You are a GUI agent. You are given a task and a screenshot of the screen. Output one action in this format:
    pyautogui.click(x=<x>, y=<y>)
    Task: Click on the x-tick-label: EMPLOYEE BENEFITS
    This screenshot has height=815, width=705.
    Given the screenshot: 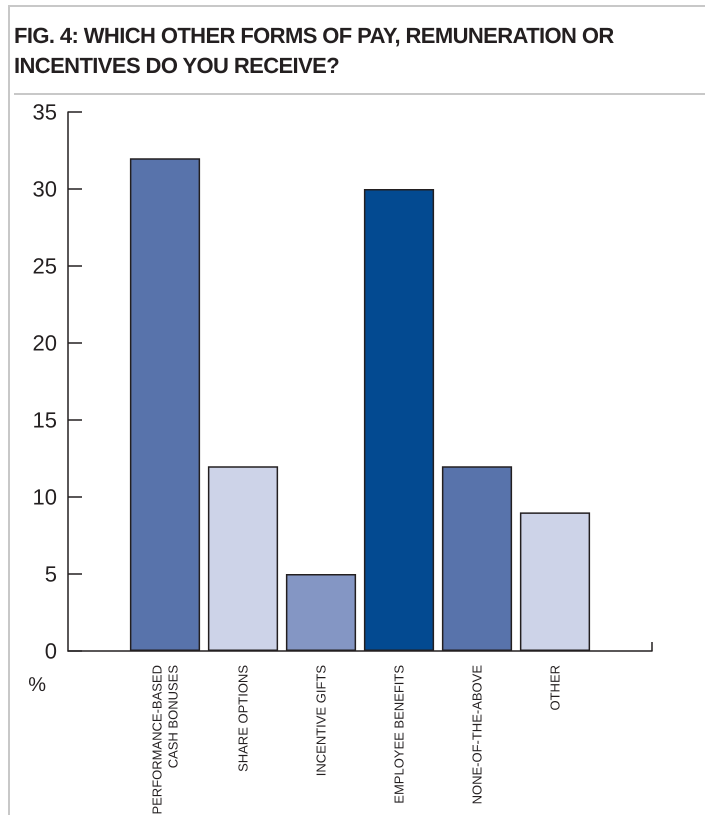 What is the action you would take?
    pyautogui.click(x=399, y=734)
    